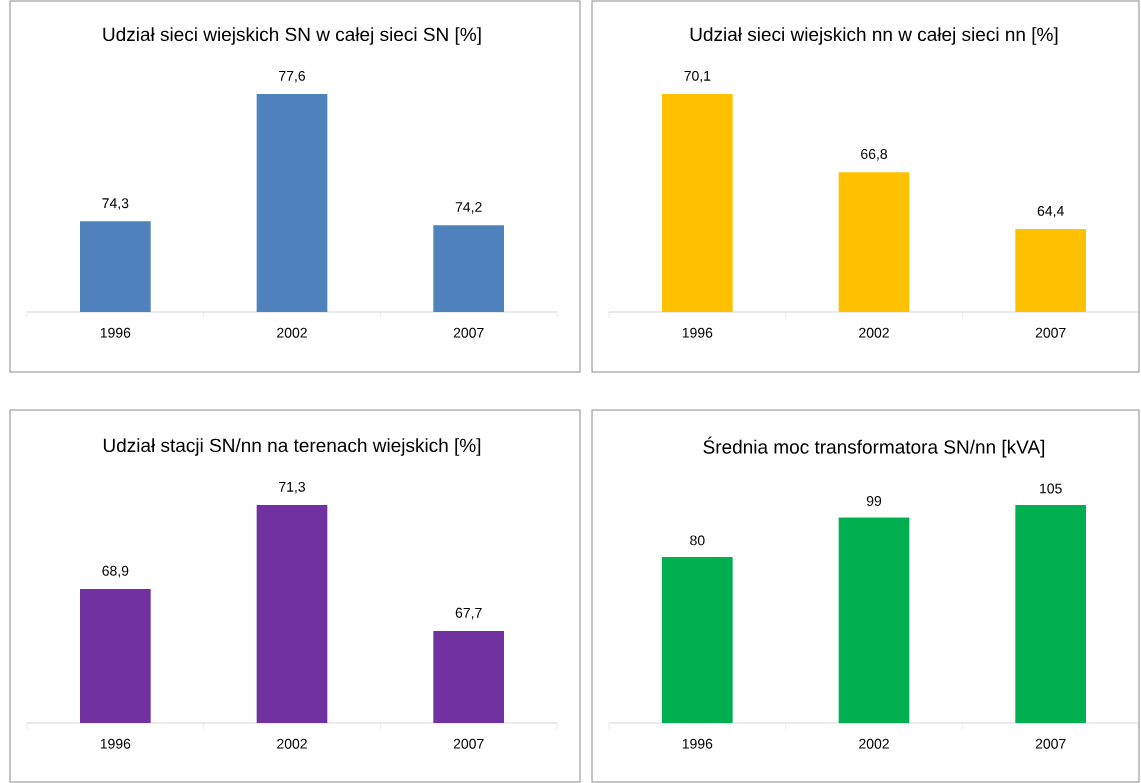  What do you see at coordinates (1051, 488) in the screenshot?
I see `data-label: 105` at bounding box center [1051, 488].